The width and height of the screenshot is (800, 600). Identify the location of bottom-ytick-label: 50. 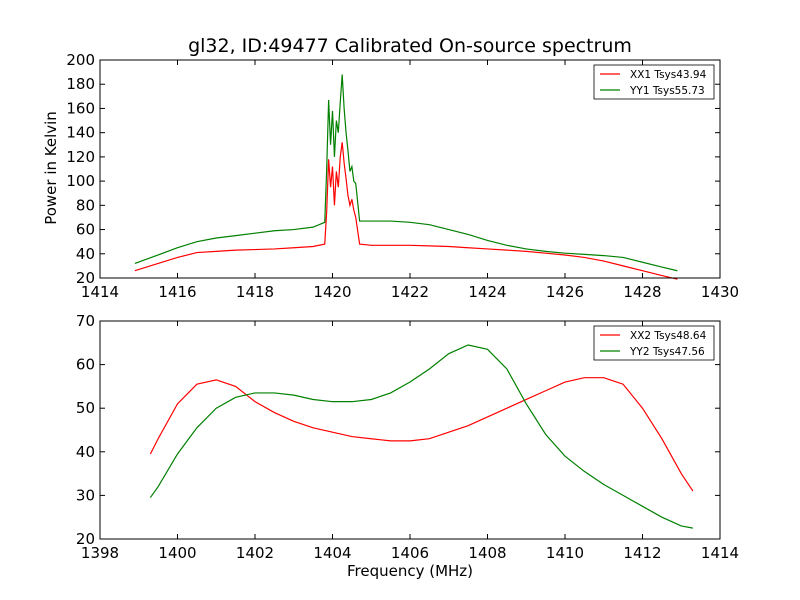
(85, 408).